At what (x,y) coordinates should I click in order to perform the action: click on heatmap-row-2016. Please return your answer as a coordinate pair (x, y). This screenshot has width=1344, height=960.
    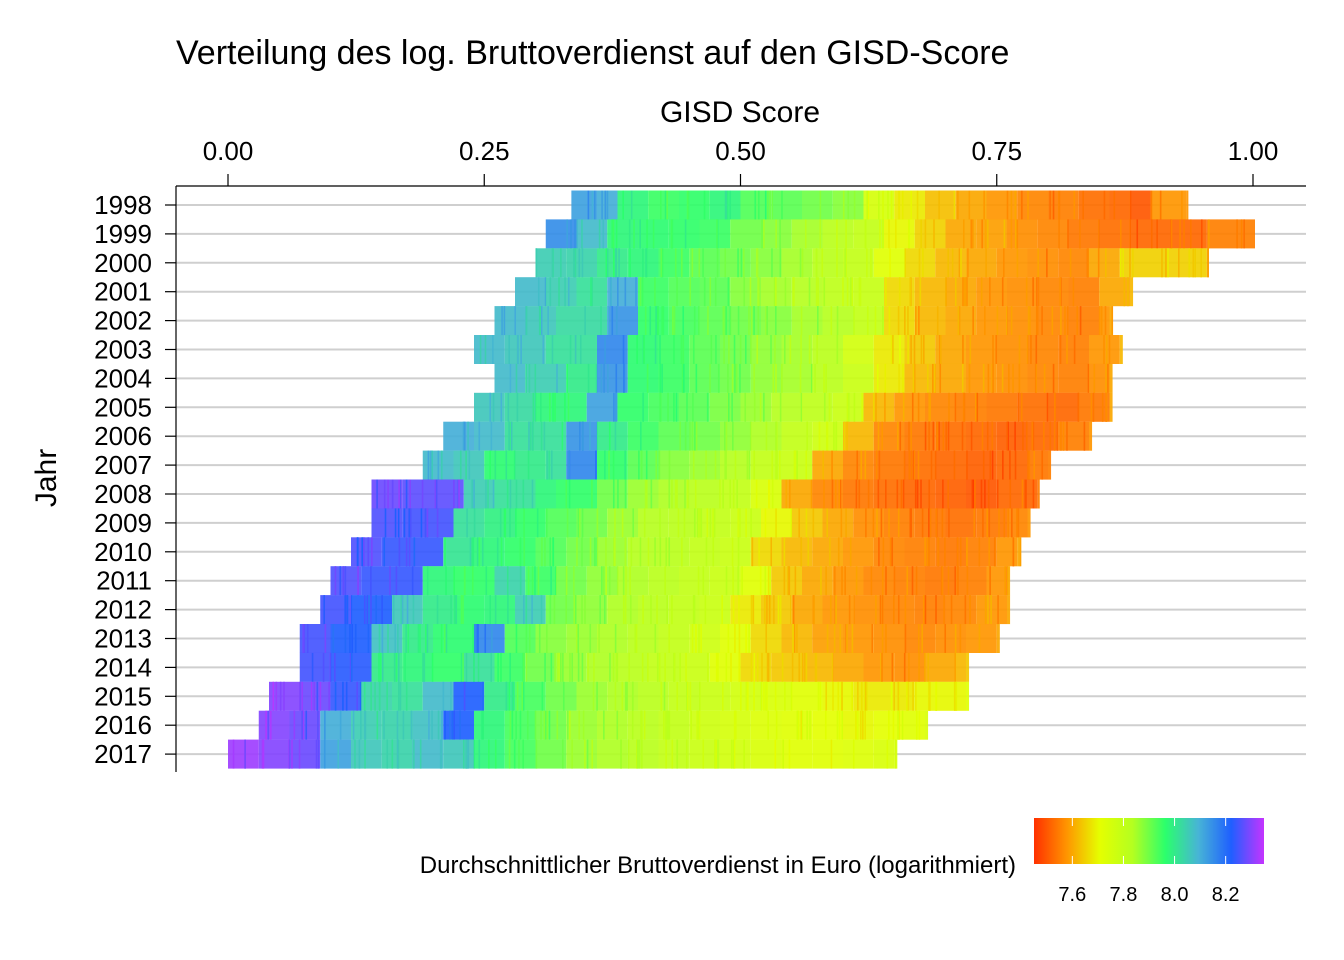
    Looking at the image, I should click on (593, 725).